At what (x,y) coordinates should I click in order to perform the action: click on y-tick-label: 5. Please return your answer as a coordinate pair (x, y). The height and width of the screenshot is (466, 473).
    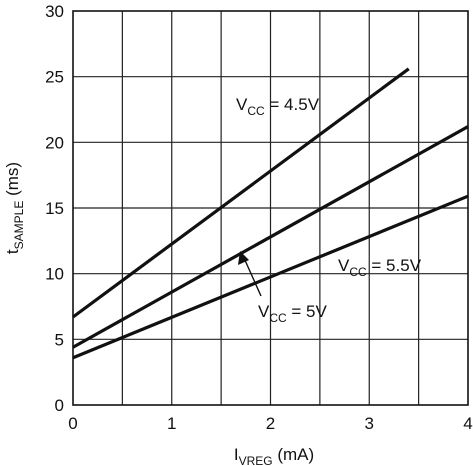
    Looking at the image, I should click on (59, 339).